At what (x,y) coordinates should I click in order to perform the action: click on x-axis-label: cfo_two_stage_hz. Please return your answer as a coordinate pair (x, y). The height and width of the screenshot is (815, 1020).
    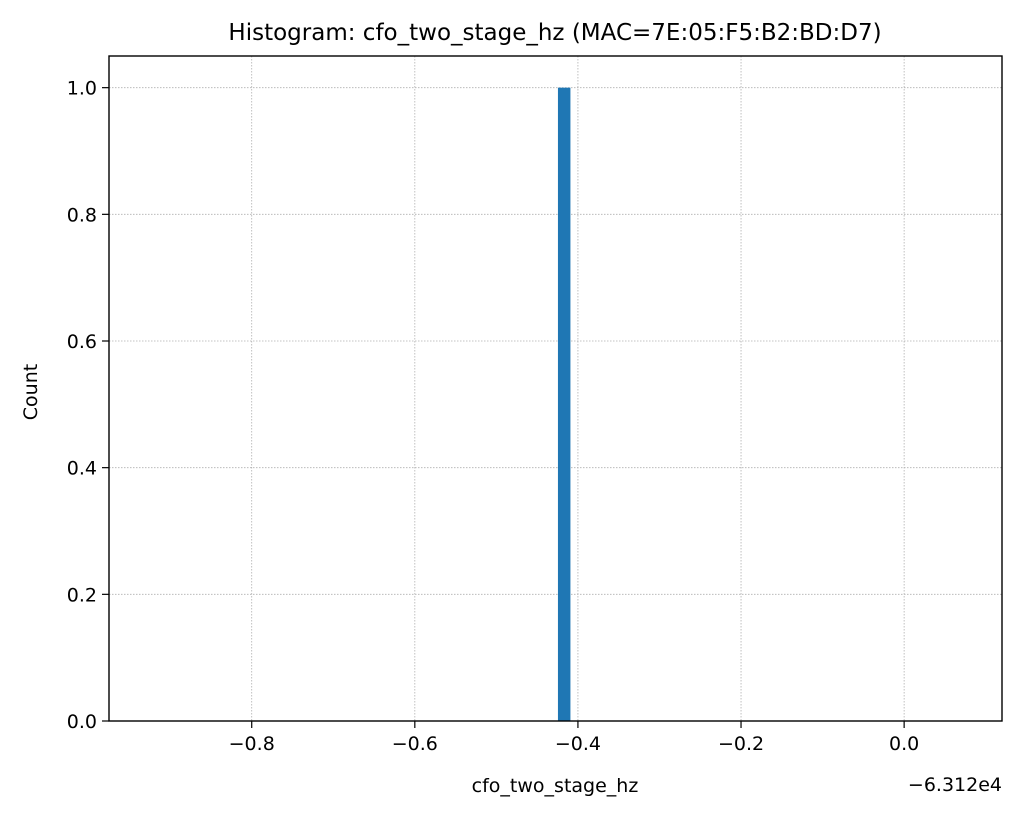
    Looking at the image, I should click on (555, 786).